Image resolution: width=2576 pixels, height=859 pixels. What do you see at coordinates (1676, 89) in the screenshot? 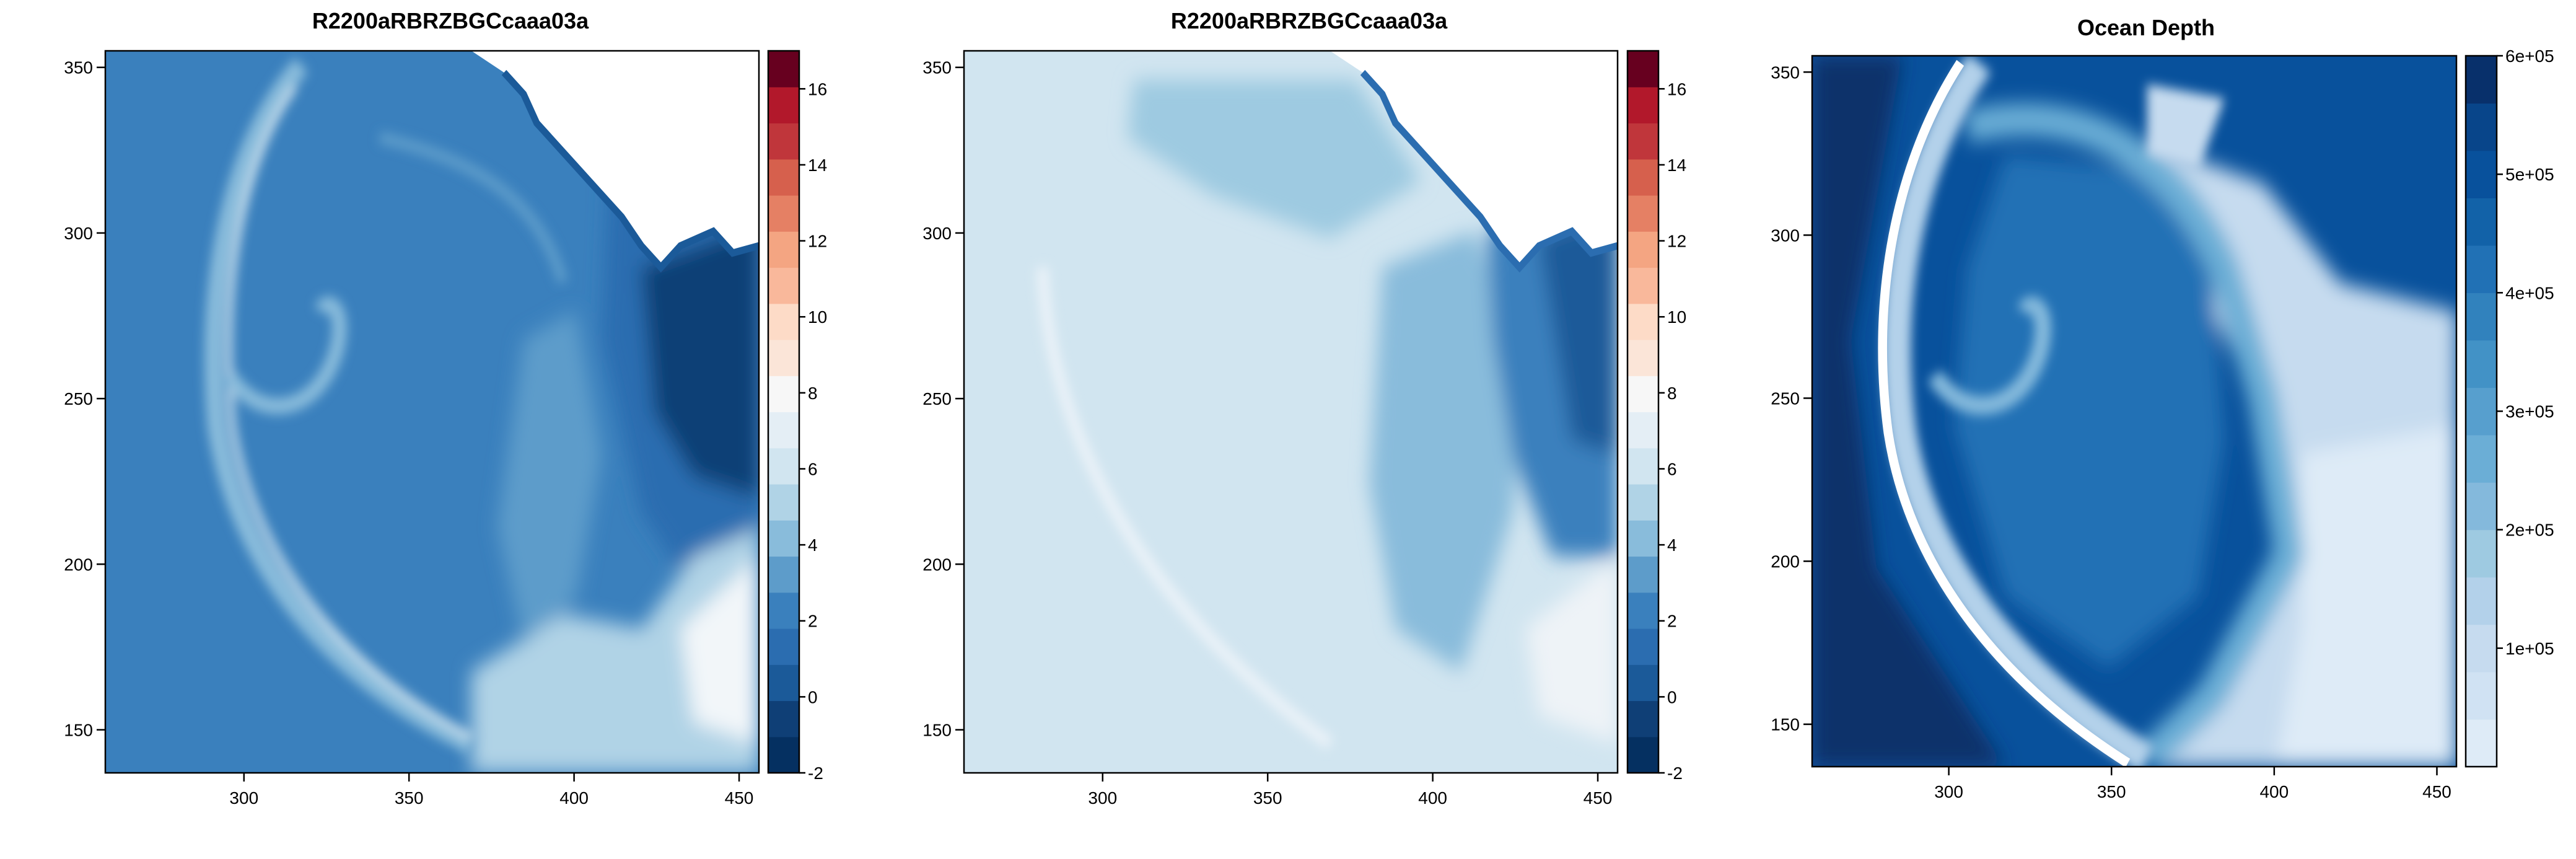
I see `panel-2-colorbar-tick-label: 16` at bounding box center [1676, 89].